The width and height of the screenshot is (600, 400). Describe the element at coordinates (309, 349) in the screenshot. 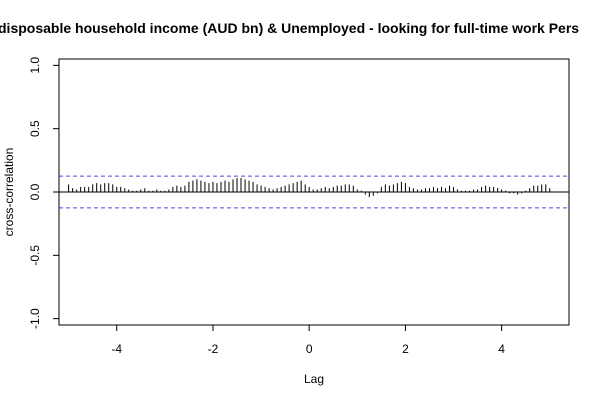

I see `x-tick-label: 0` at that location.